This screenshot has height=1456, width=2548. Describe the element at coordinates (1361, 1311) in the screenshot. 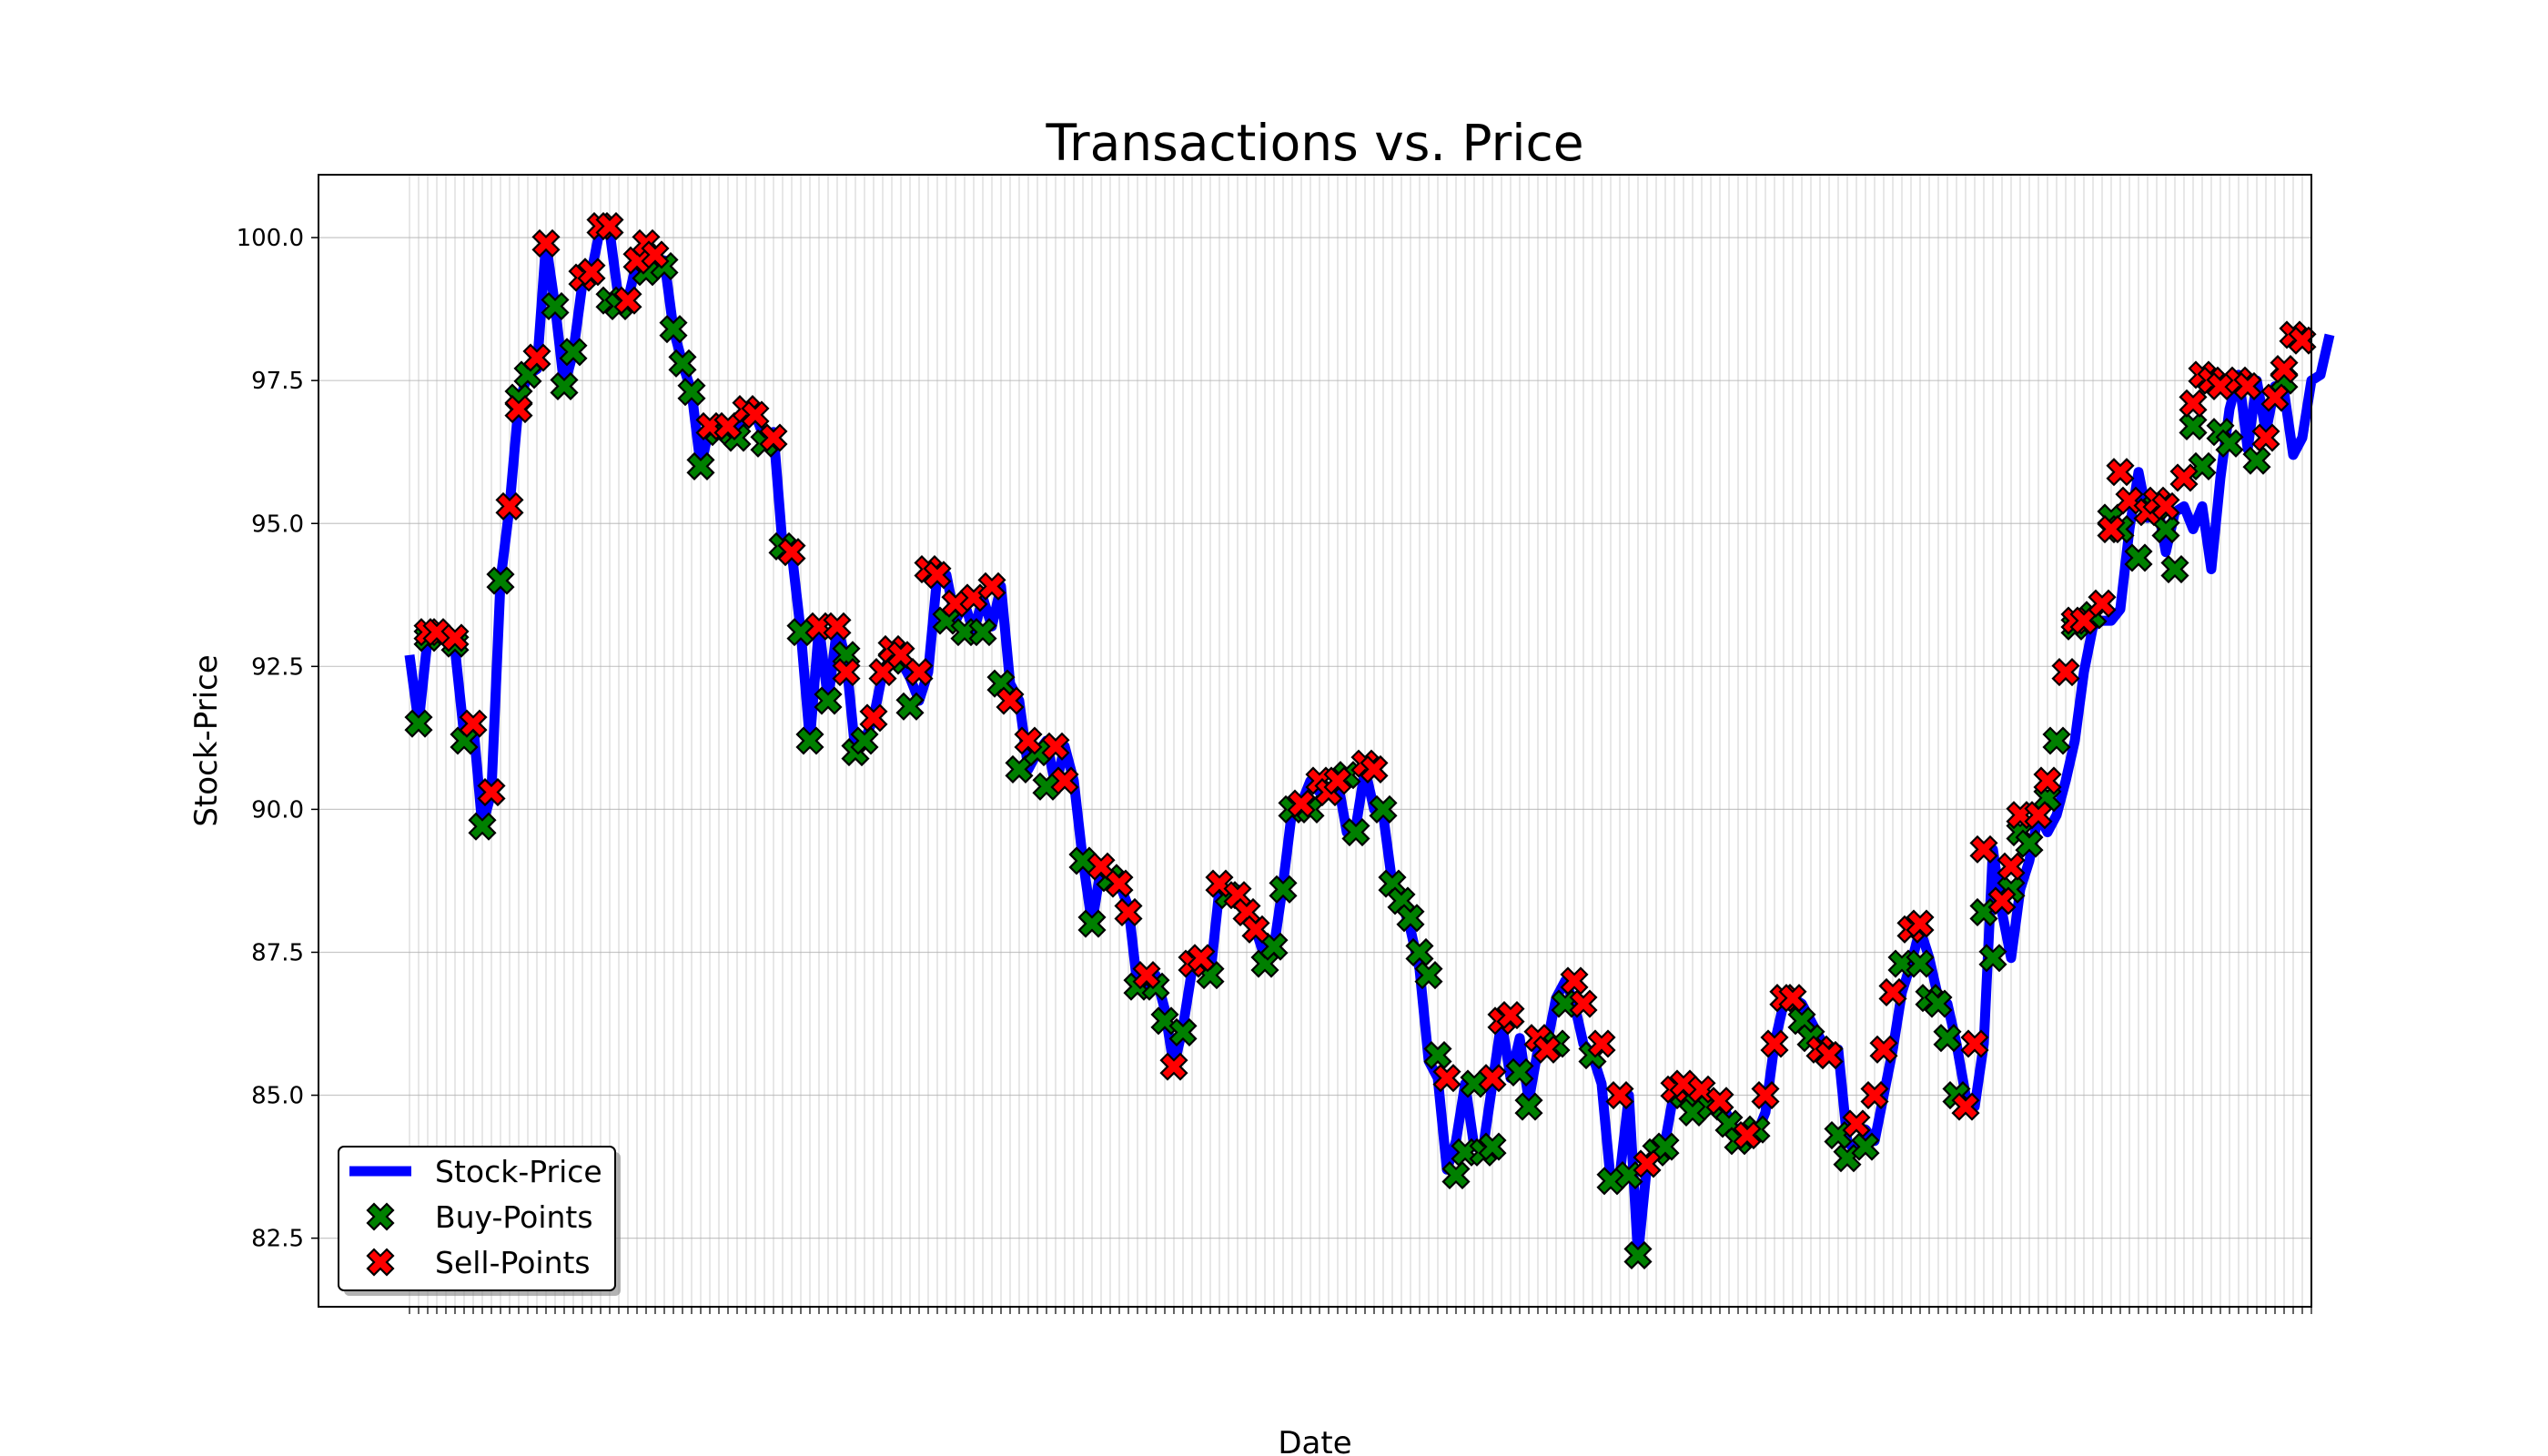

I see `x-ticks` at that location.